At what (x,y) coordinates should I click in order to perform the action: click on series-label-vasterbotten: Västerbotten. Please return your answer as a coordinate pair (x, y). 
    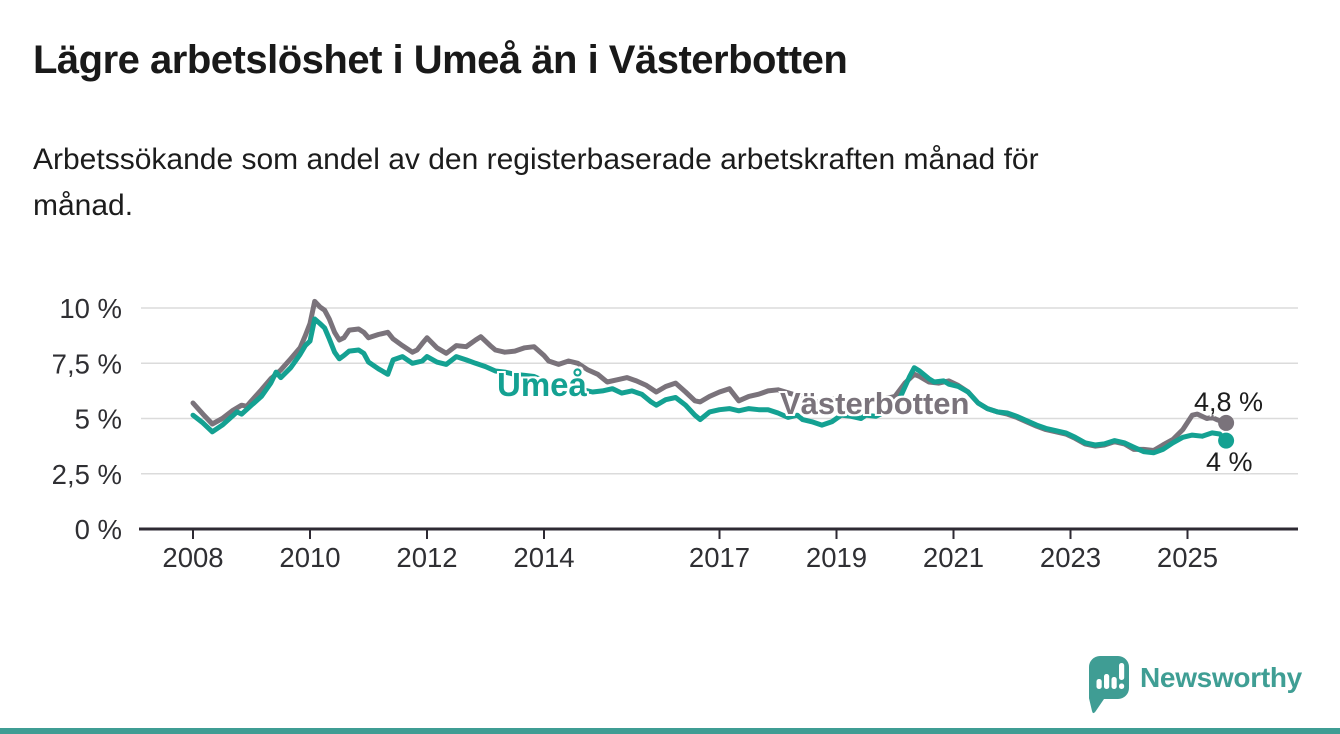
    Looking at the image, I should click on (875, 403).